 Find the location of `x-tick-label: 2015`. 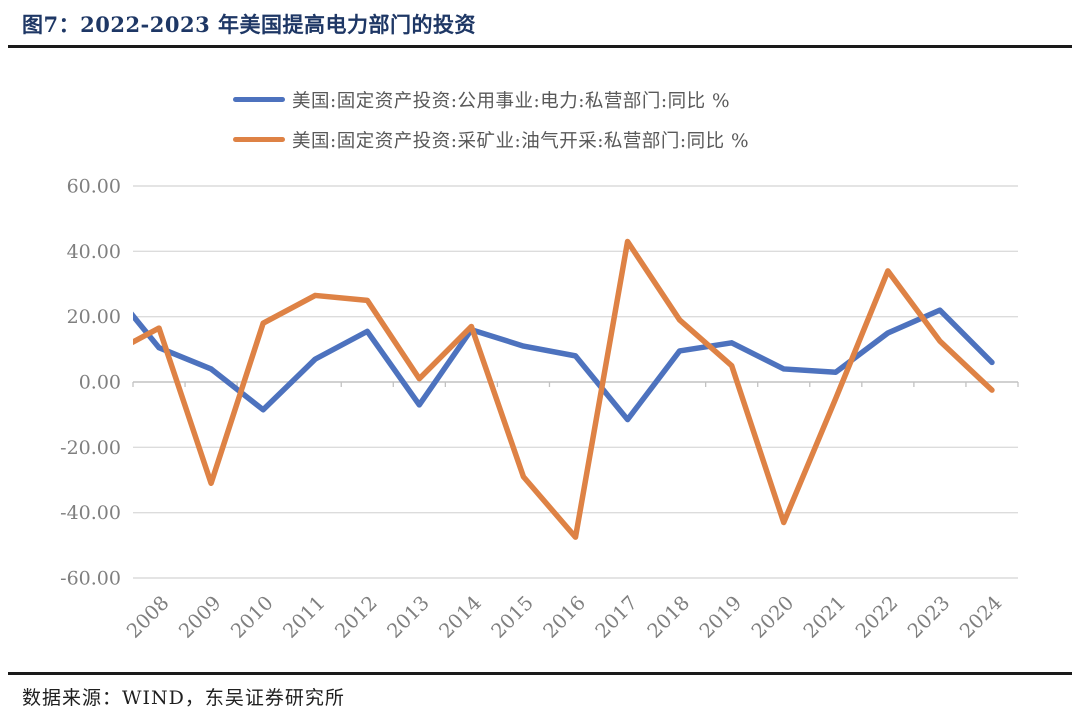

x-tick-label: 2015 is located at coordinates (512, 616).